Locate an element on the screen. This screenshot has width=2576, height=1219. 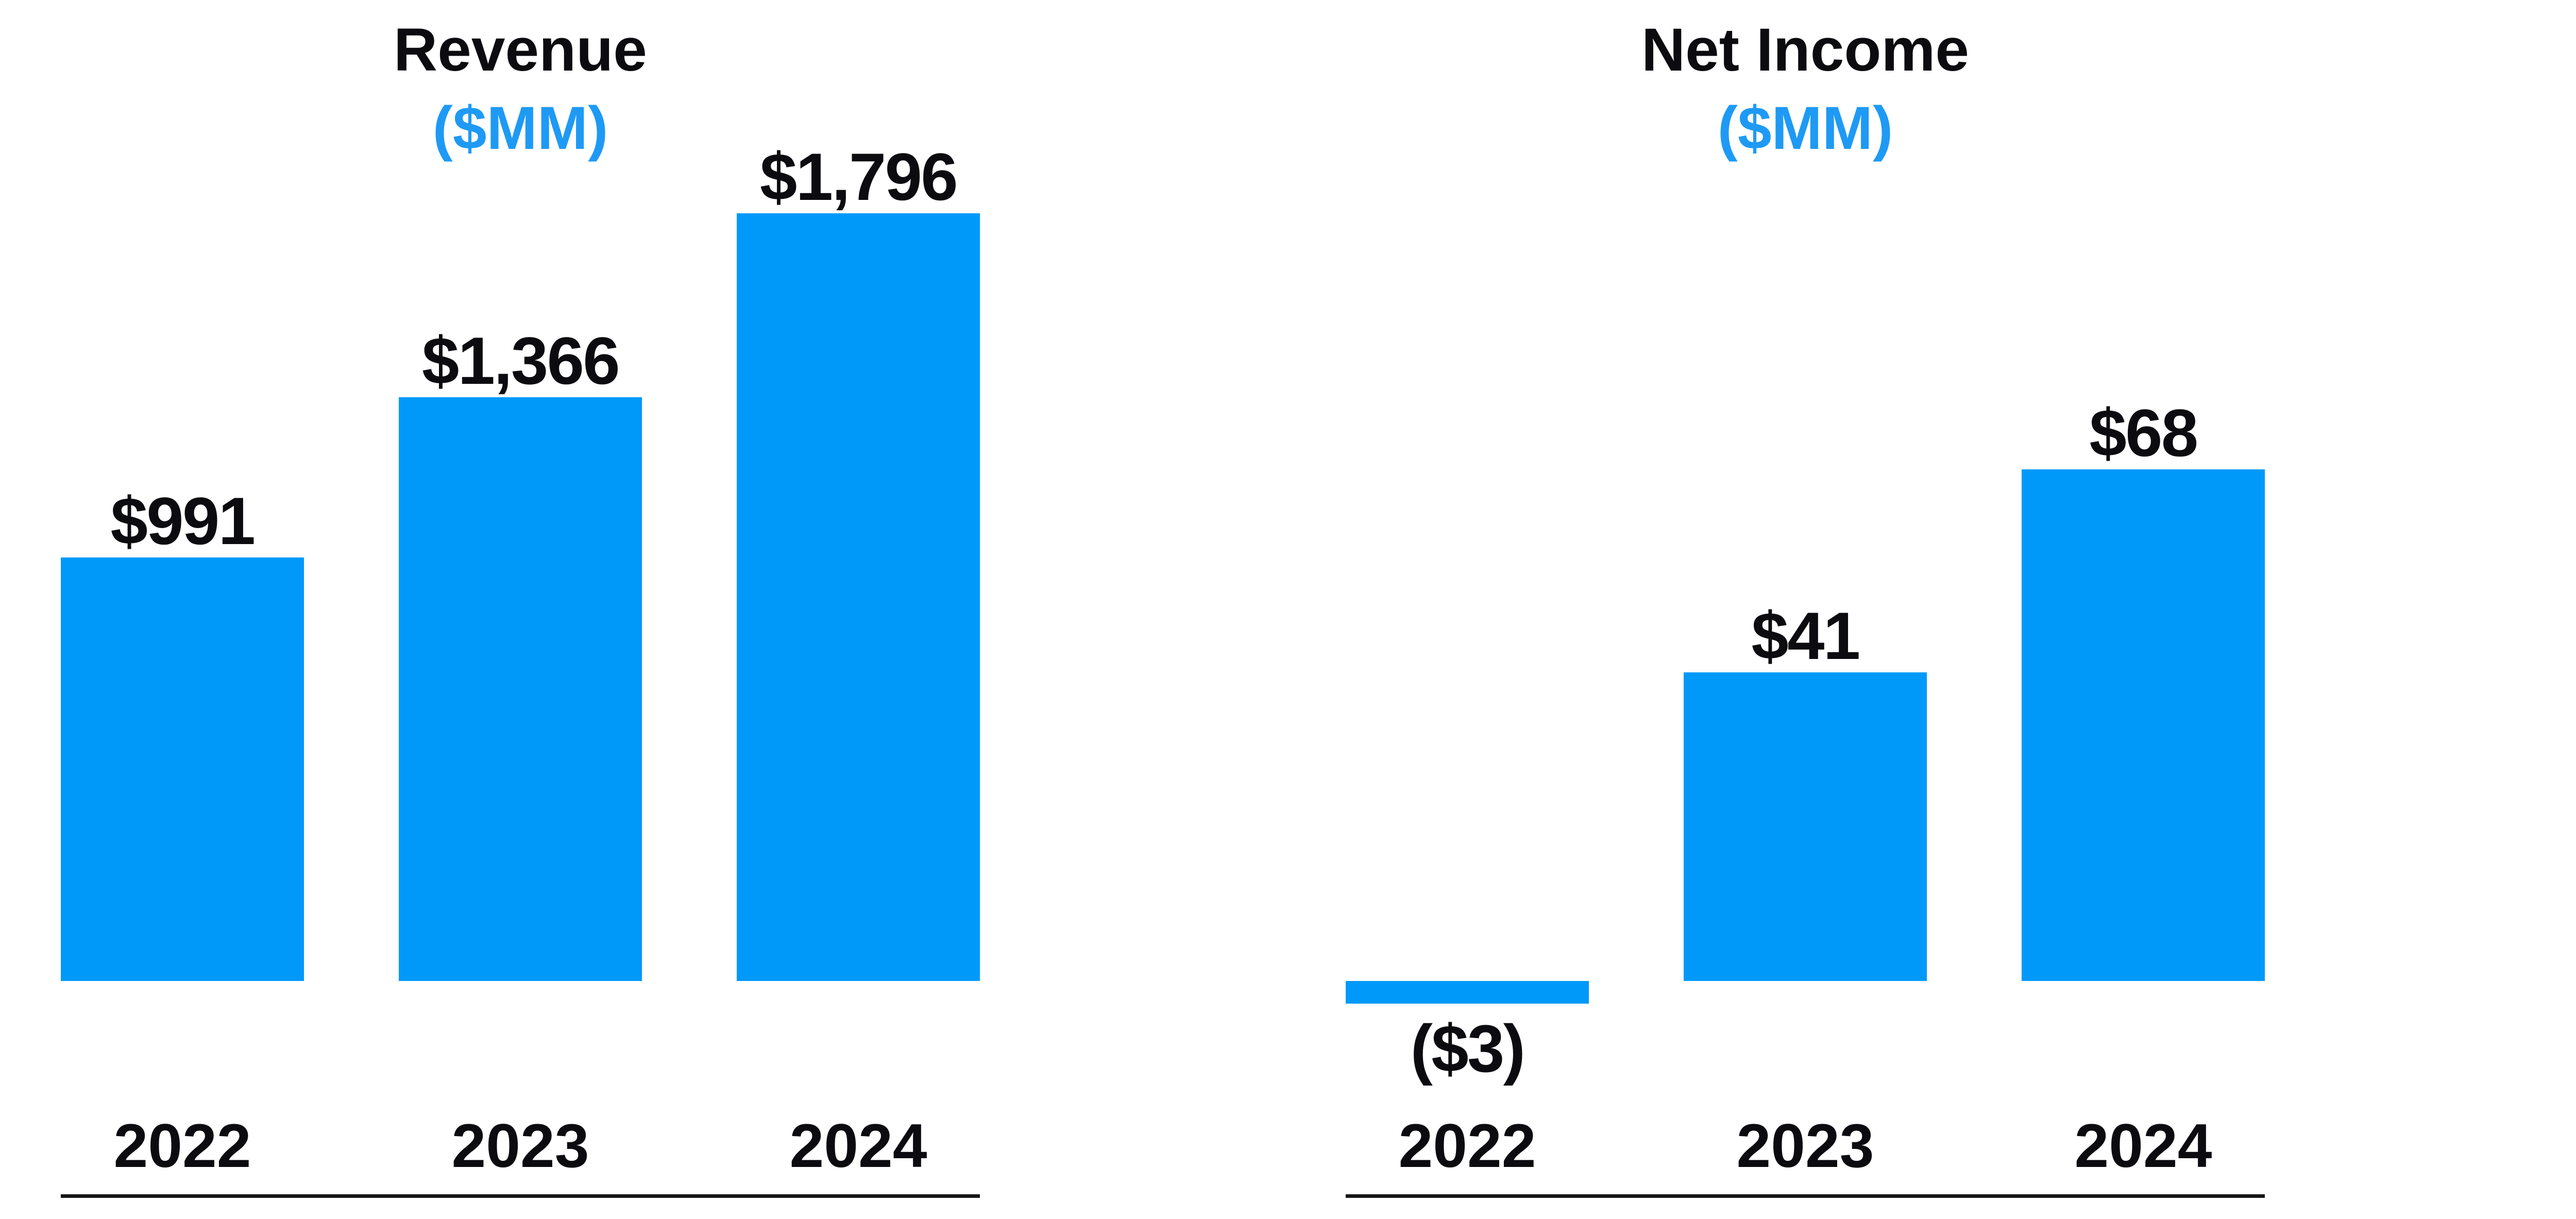
value-label-2024: $68 is located at coordinates (2143, 432).